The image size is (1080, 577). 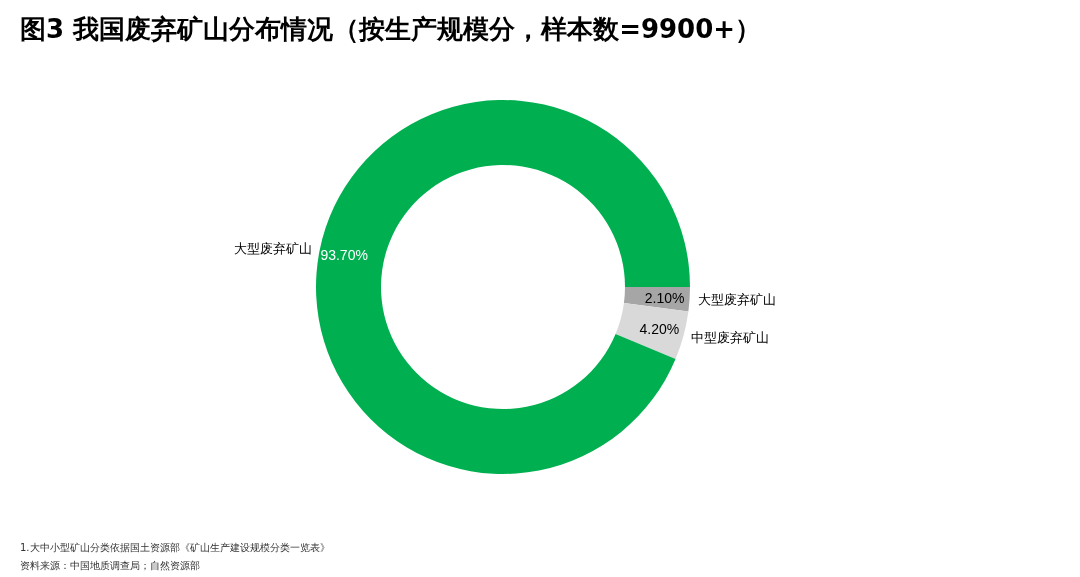 What do you see at coordinates (391, 29) in the screenshot?
I see `title: 图3 我国废弃矿山分布情况（按生产规模分，样本数=9900+）` at bounding box center [391, 29].